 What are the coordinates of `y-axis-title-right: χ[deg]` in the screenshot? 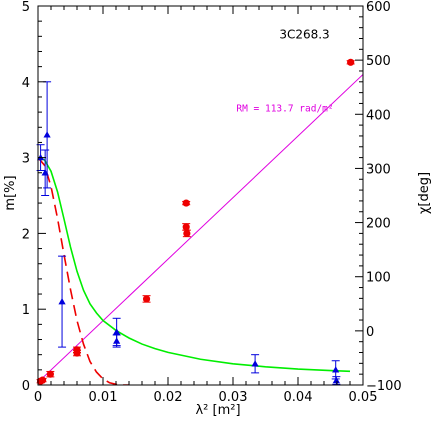 It's located at (424, 193).